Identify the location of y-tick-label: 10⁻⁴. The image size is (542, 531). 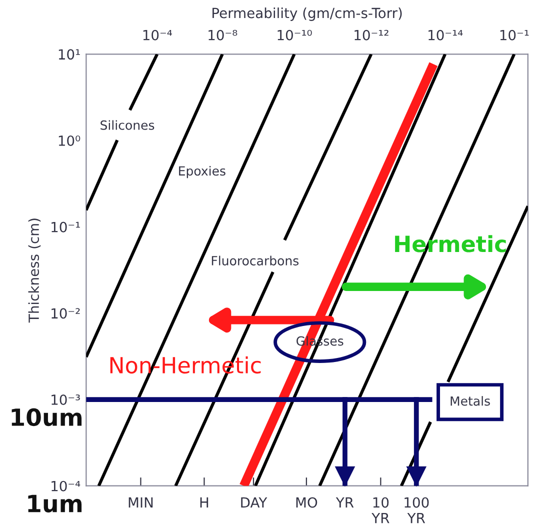
(66, 486).